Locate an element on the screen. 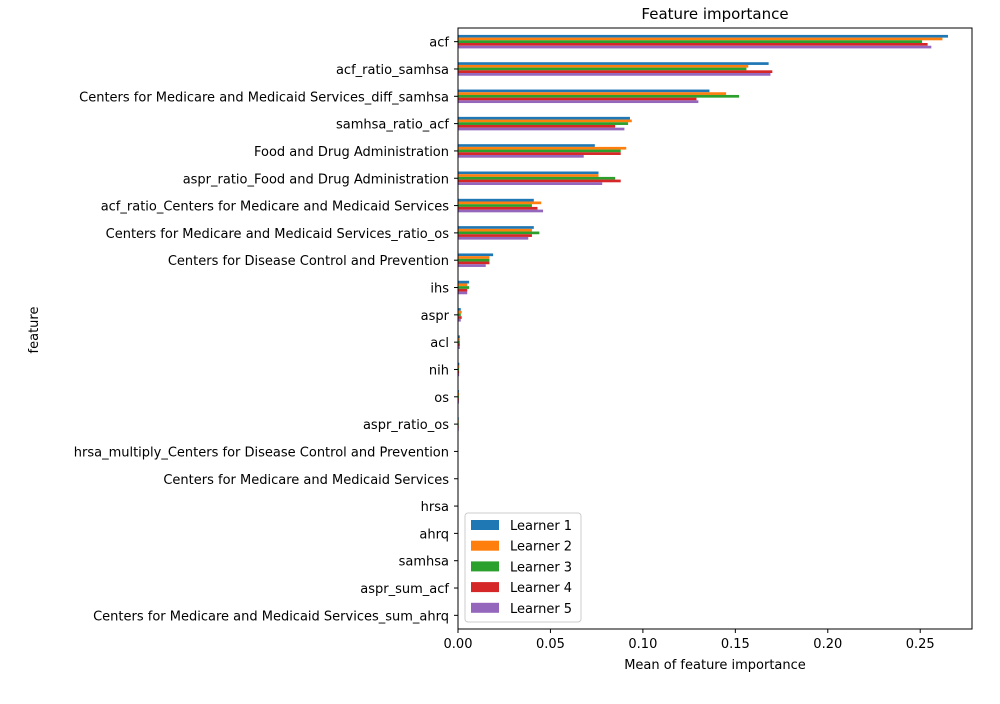 This screenshot has width=1000, height=704. chart-title: Feature importance is located at coordinates (714, 14).